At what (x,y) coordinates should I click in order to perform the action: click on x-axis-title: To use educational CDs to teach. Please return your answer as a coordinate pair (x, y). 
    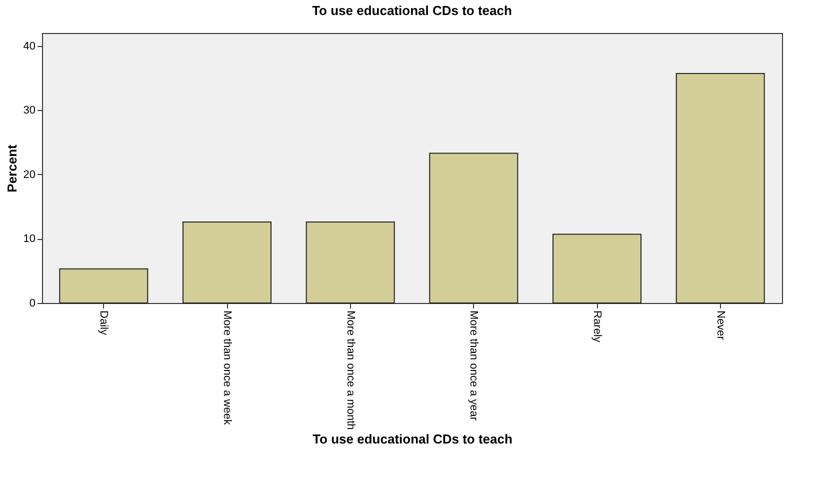
    Looking at the image, I should click on (412, 439).